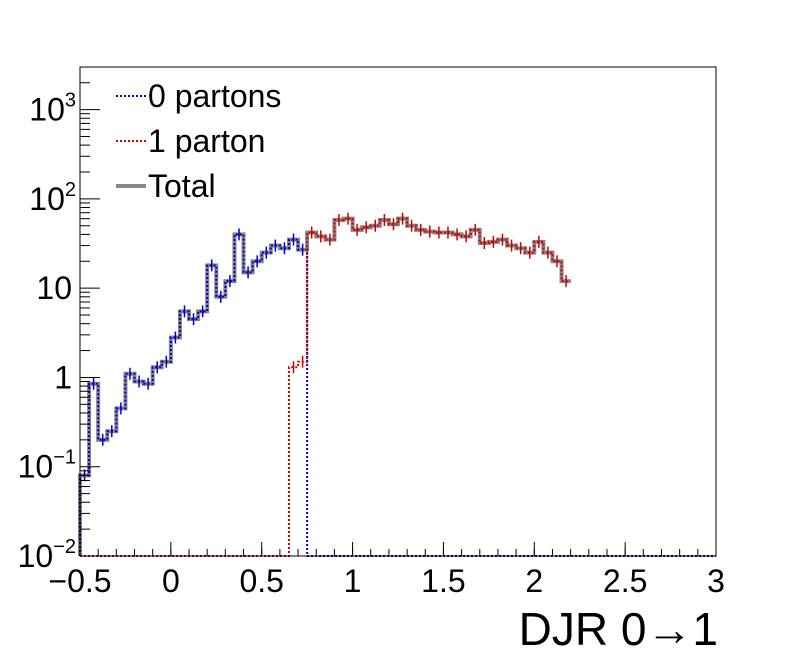 Image resolution: width=796 pixels, height=672 pixels. Describe the element at coordinates (261, 581) in the screenshot. I see `x-tick-label: 0.5` at that location.